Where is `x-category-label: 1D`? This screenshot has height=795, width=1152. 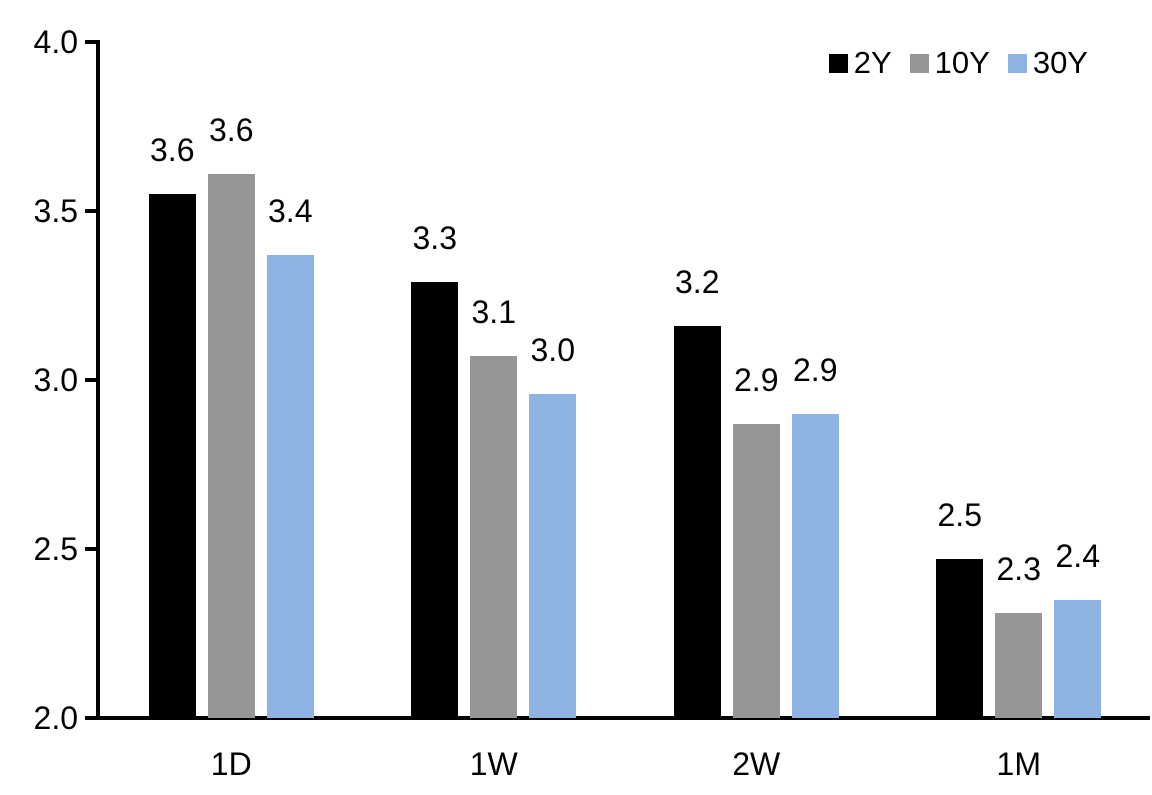 x-category-label: 1D is located at coordinates (231, 764).